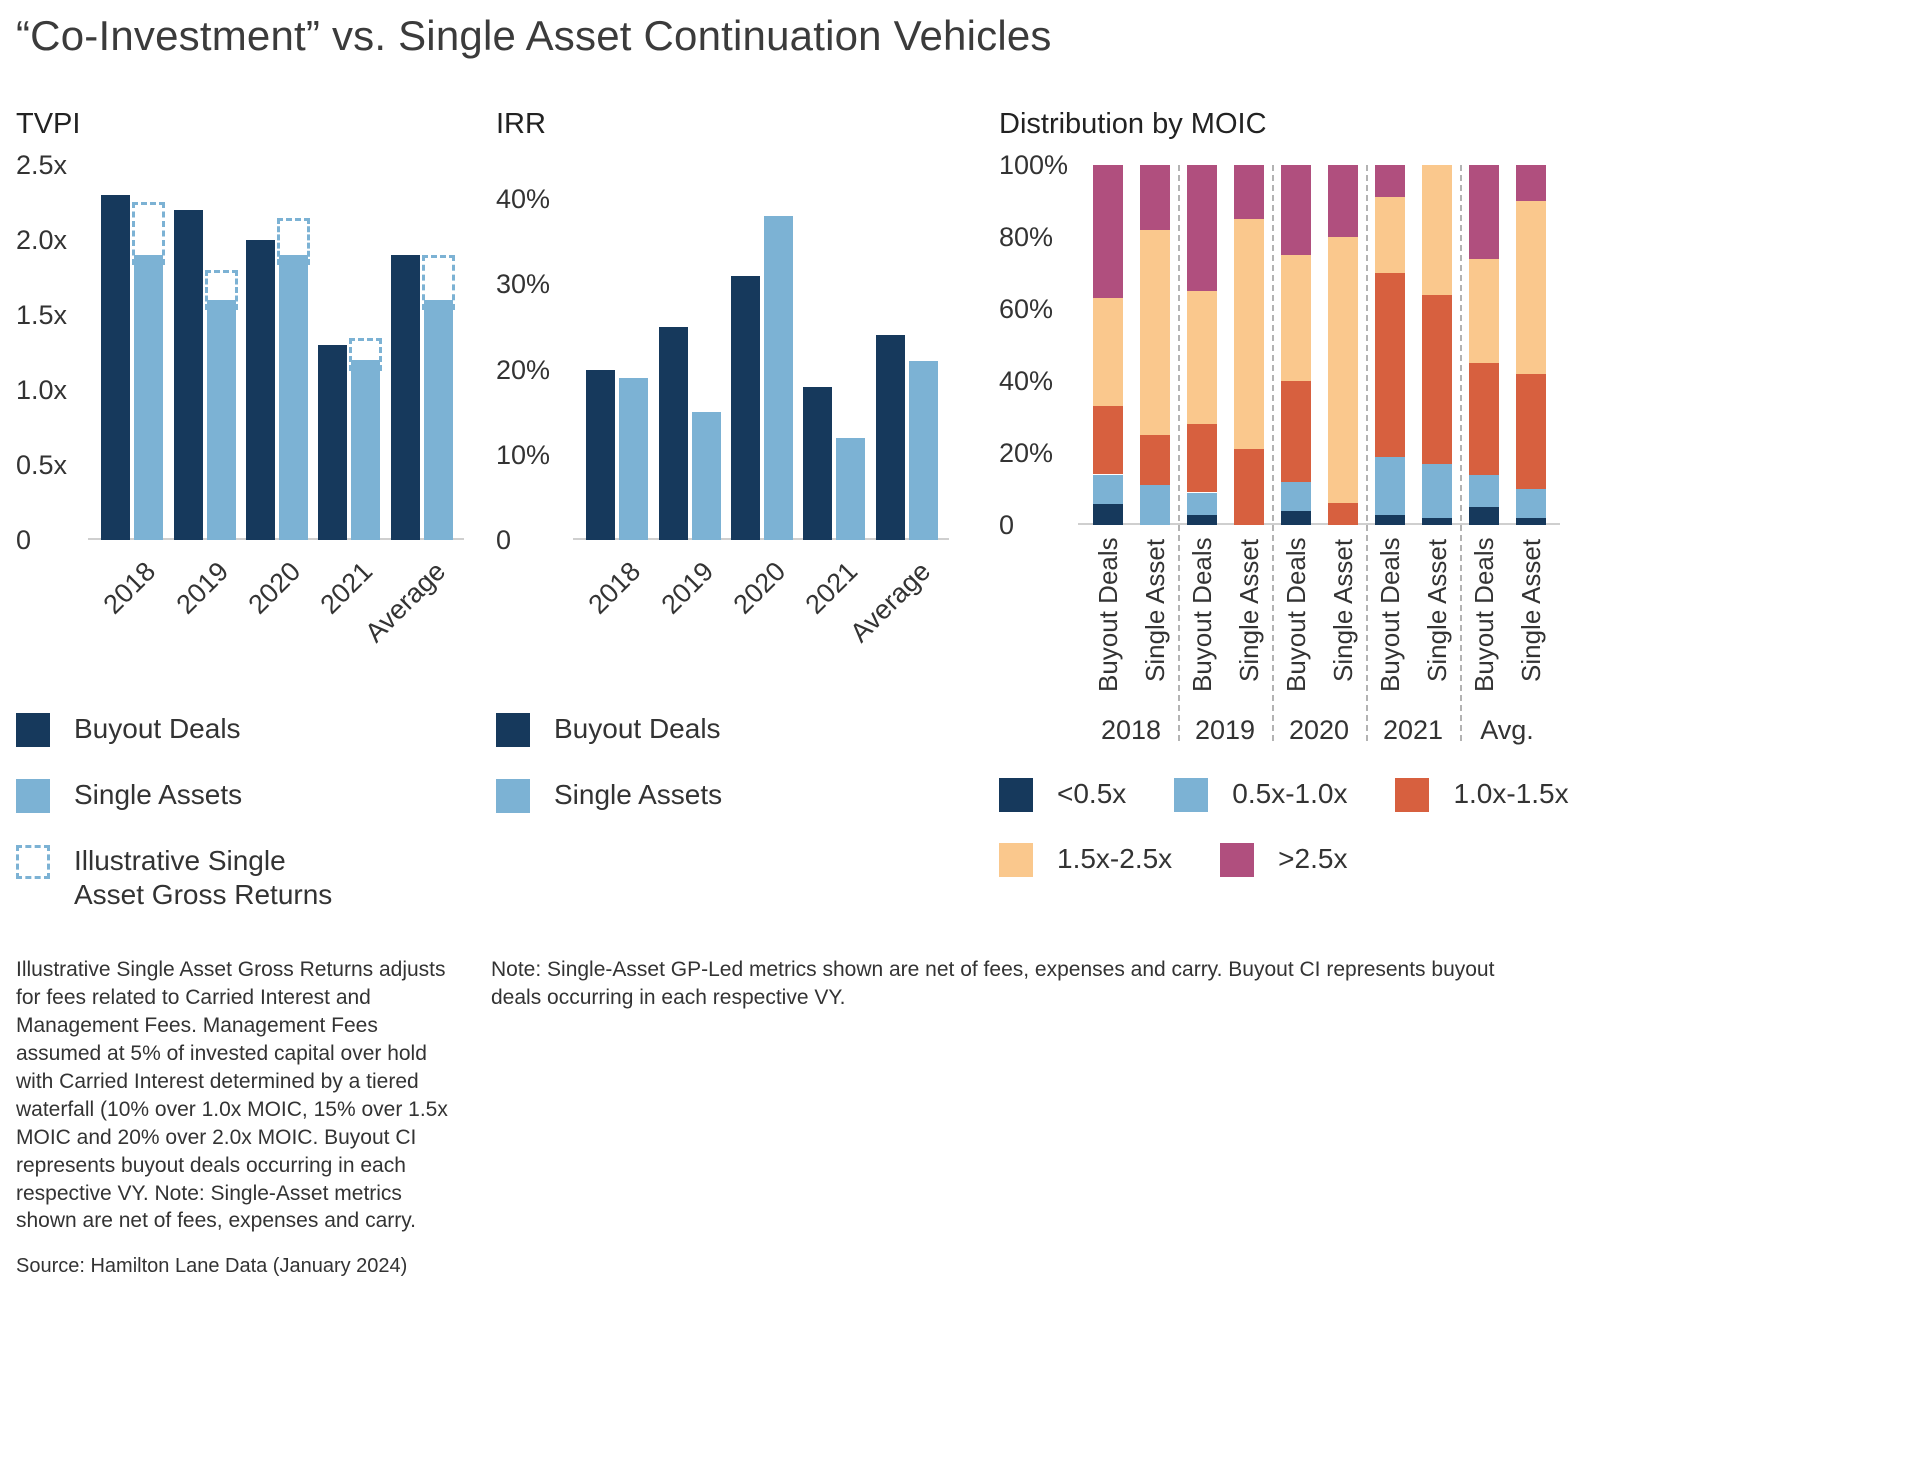 Image resolution: width=1920 pixels, height=1480 pixels. What do you see at coordinates (148, 397) in the screenshot?
I see `tvpi-bar-single-assets-2018` at bounding box center [148, 397].